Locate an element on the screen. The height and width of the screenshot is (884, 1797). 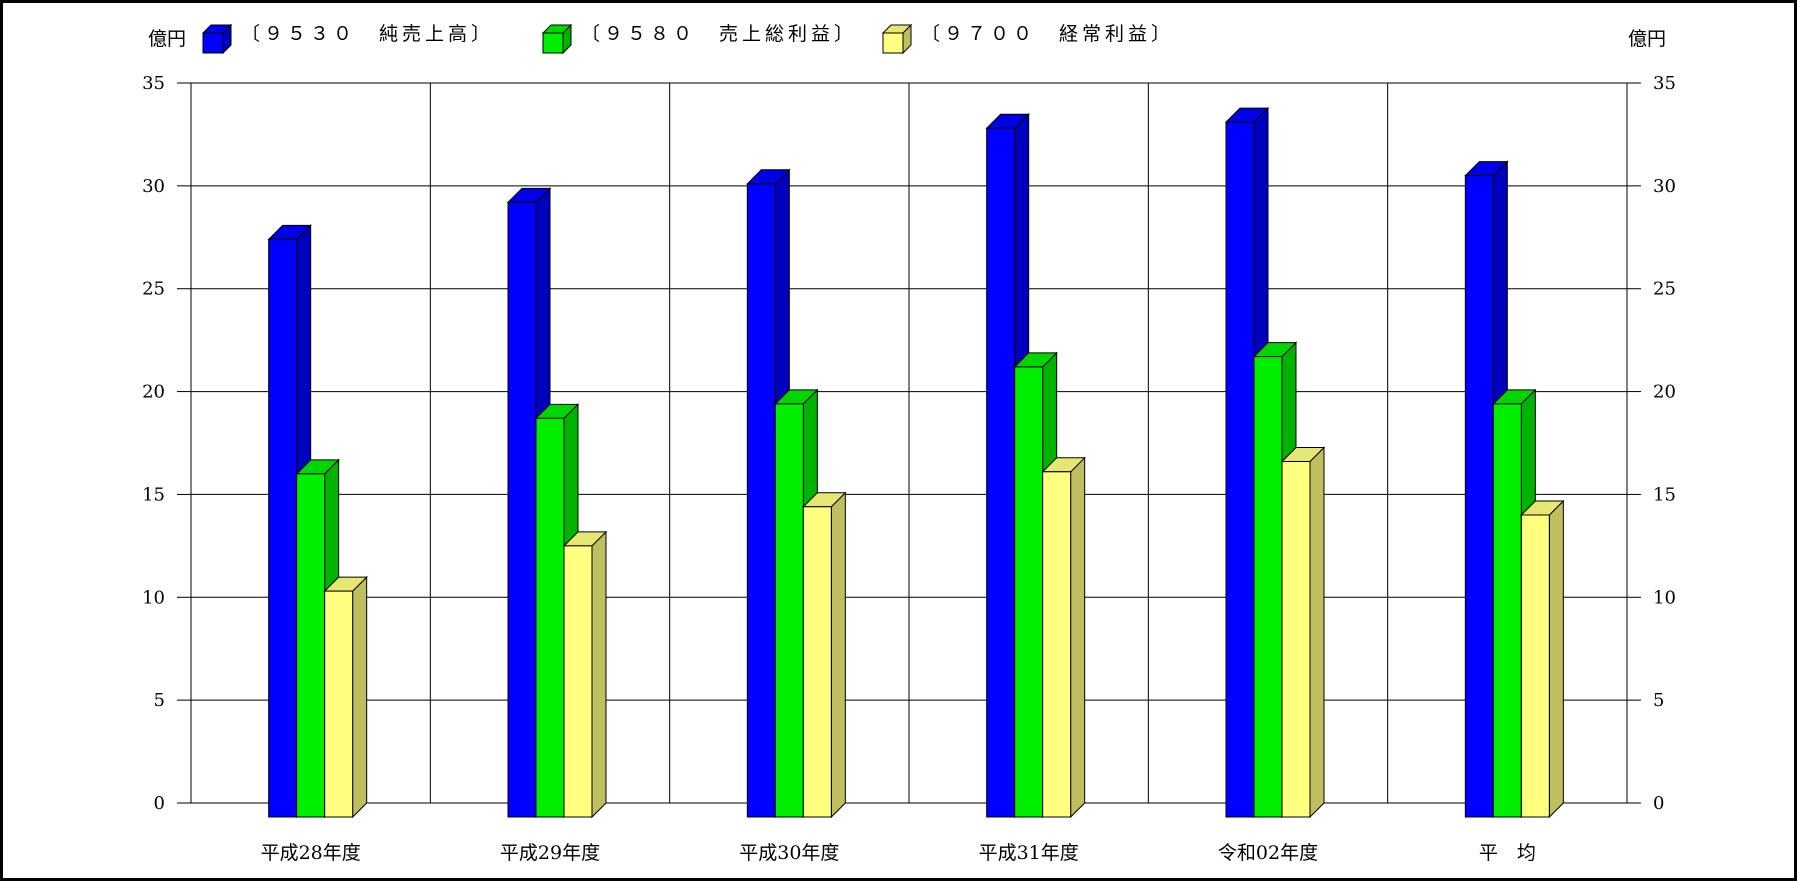
legend-item: 〔９５３０ 純売上高〕 is located at coordinates (347, 39).